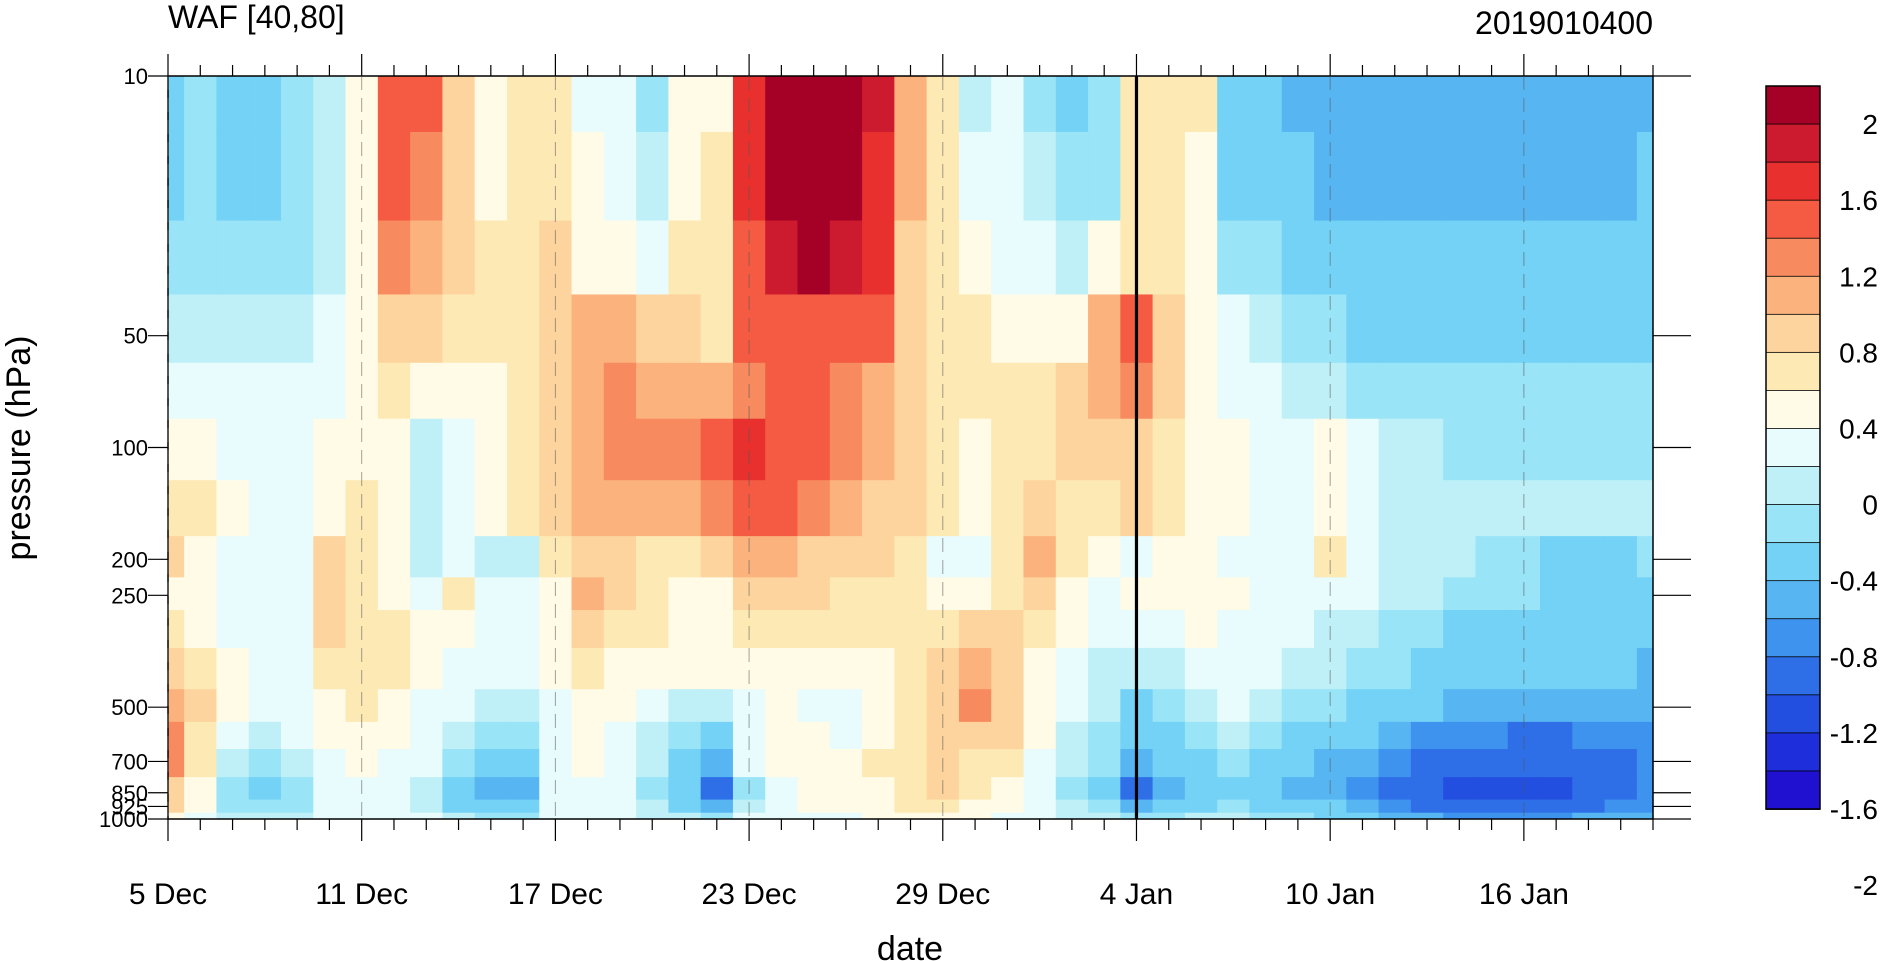  Describe the element at coordinates (555, 894) in the screenshot. I see `x-tick-label: 17 Dec` at that location.